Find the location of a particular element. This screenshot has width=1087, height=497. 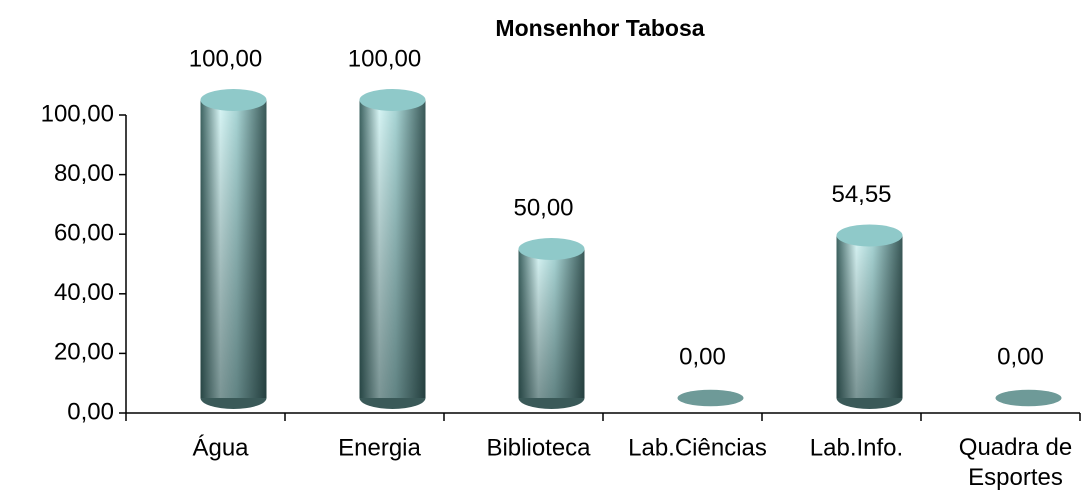

y-tick-label: 0,00 is located at coordinates (90, 411).